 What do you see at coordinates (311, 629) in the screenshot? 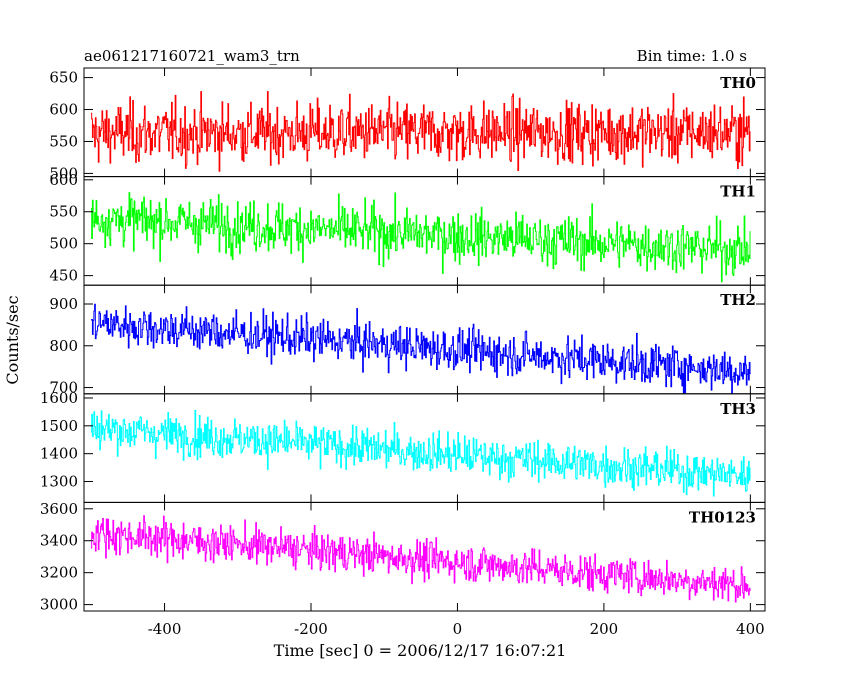
I see `x-tick-label: -200` at bounding box center [311, 629].